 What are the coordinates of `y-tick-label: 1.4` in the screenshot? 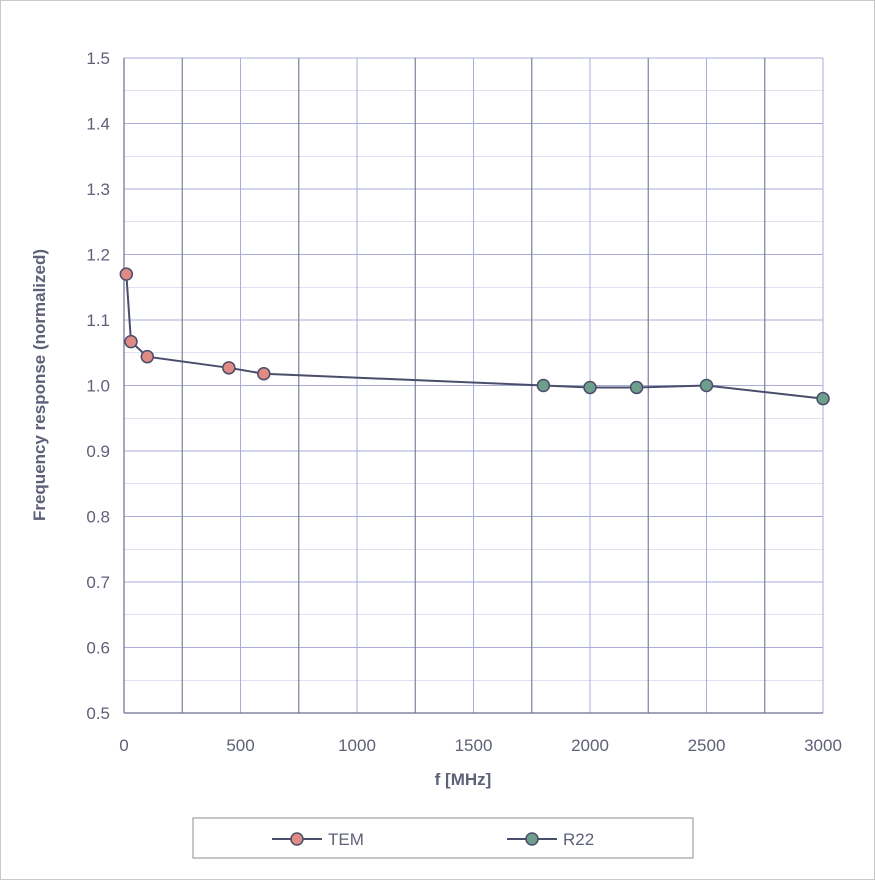 It's located at (98, 124).